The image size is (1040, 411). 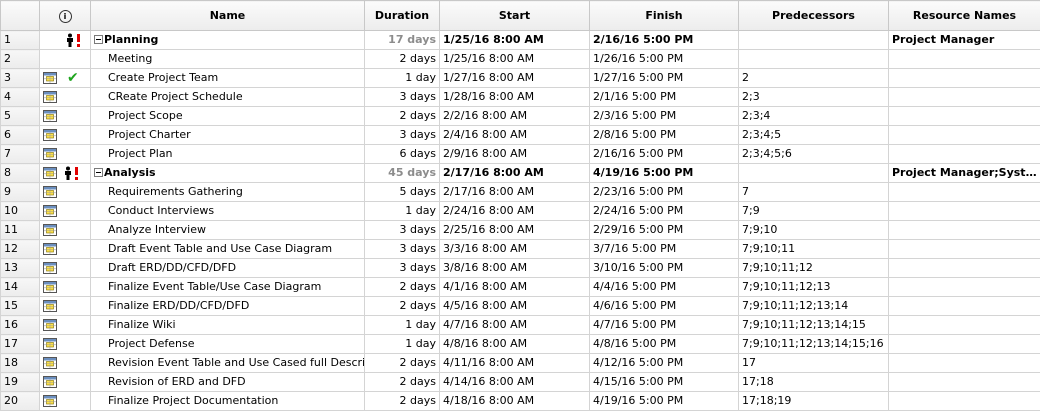 What do you see at coordinates (514, 363) in the screenshot?
I see `start-cell: 4/11/16 8:00 AM` at bounding box center [514, 363].